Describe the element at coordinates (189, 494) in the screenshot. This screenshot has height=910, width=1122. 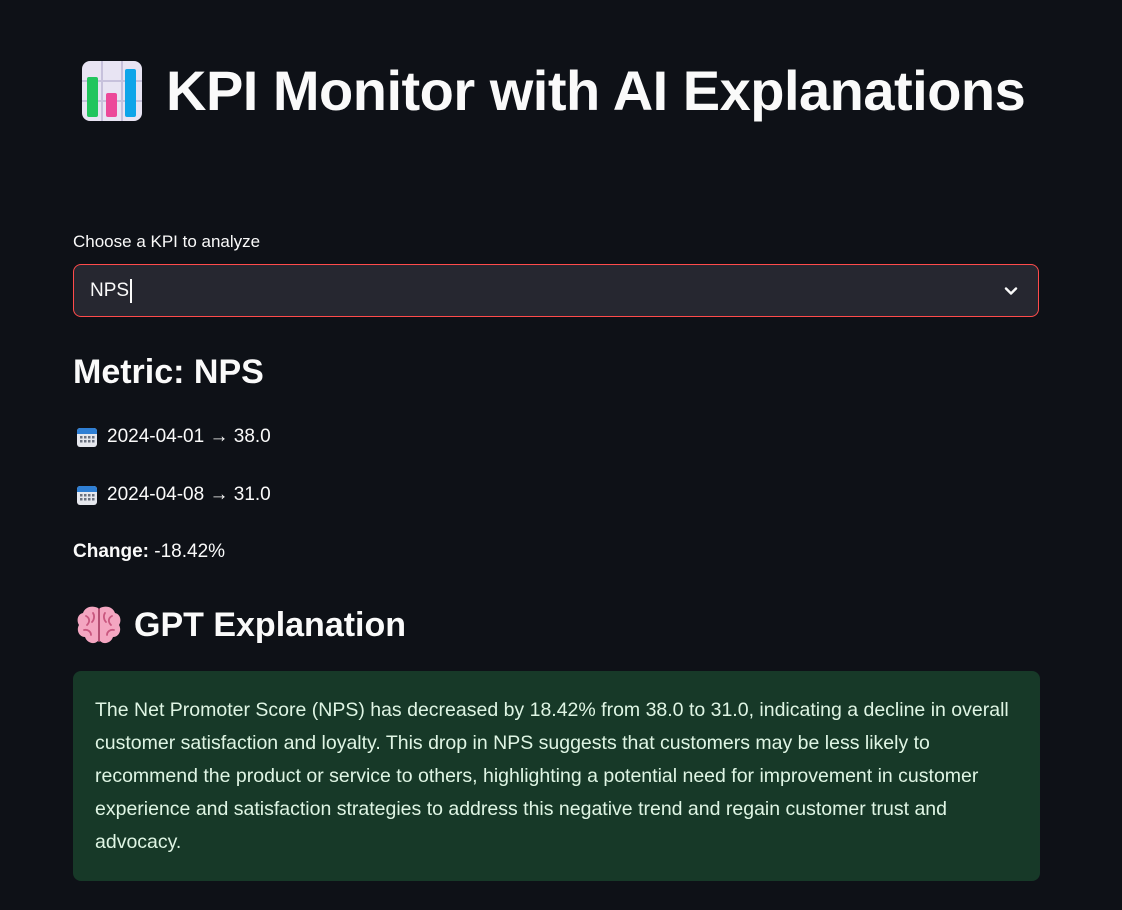
I see `metric-entry-text: 2024-04-08 → 31.0` at that location.